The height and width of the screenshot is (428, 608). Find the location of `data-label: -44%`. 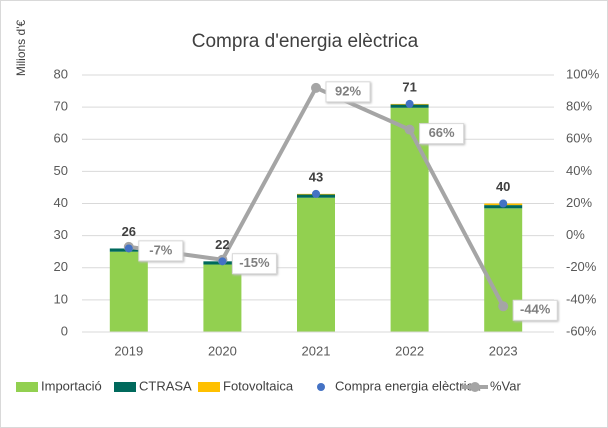

data-label: -44% is located at coordinates (535, 309).